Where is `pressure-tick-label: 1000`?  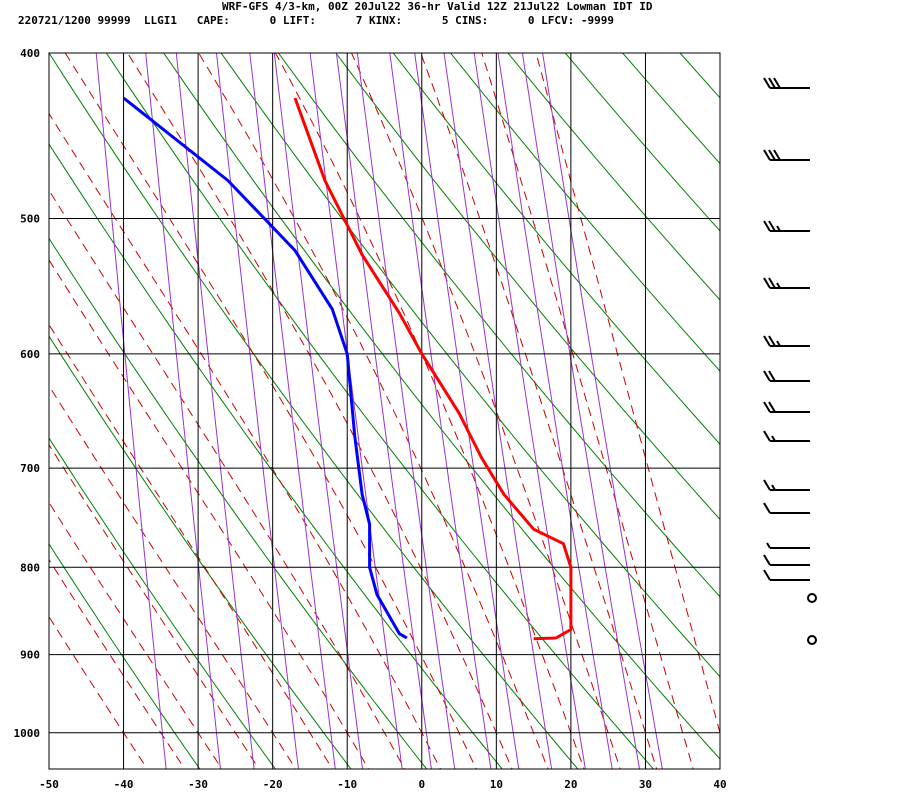
pressure-tick-label: 1000 is located at coordinates (27, 733).